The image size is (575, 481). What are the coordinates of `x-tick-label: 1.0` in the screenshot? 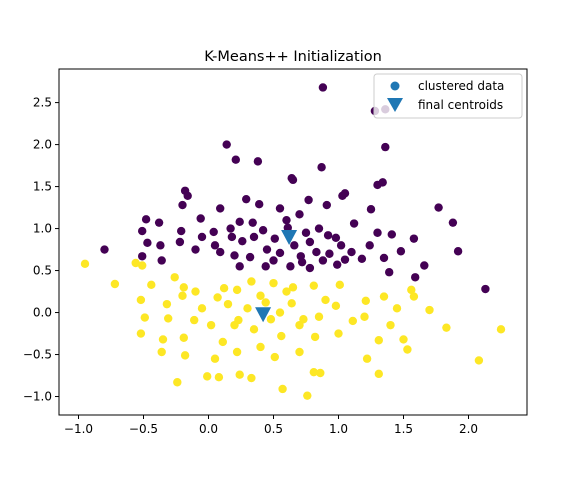 It's located at (338, 429).